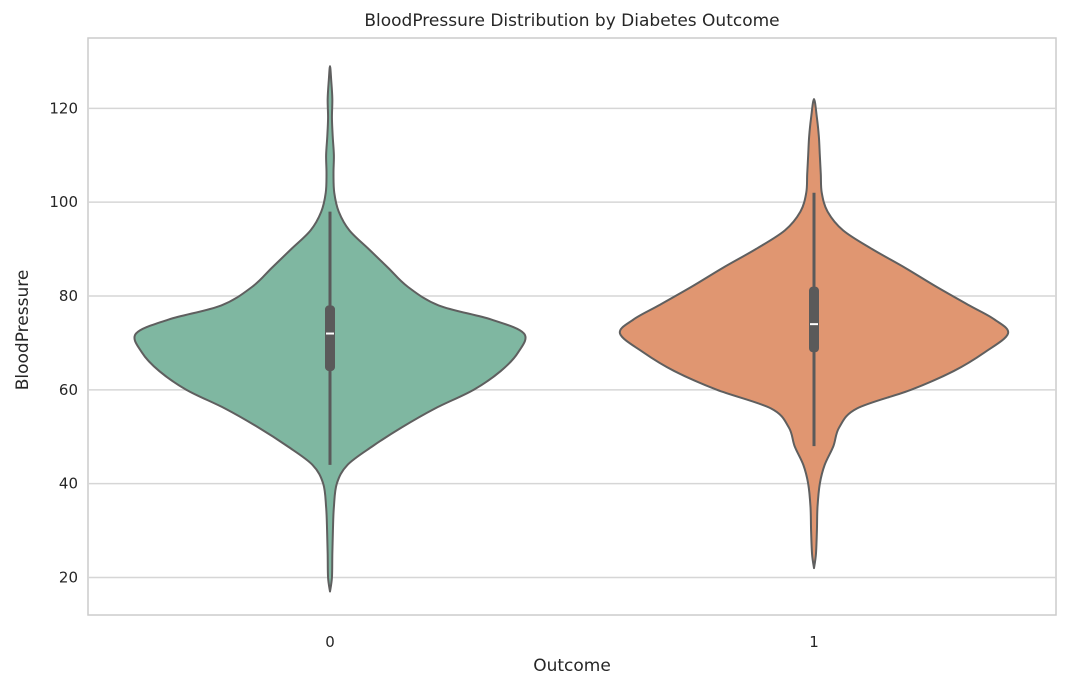 This screenshot has width=1068, height=688. Describe the element at coordinates (572, 666) in the screenshot. I see `x-axis-label: Outcome` at that location.